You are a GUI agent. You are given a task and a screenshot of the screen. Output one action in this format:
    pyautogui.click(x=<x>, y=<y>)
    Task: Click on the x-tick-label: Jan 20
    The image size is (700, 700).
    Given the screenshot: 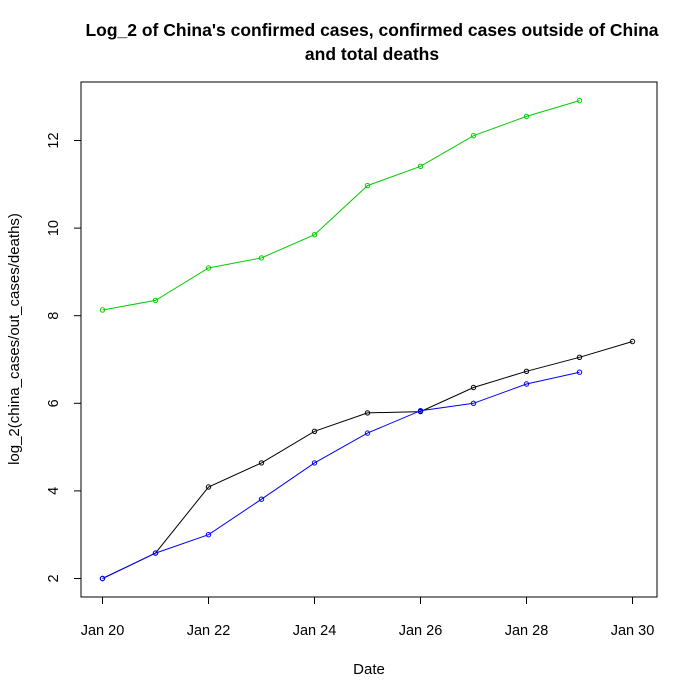 What is the action you would take?
    pyautogui.click(x=103, y=631)
    